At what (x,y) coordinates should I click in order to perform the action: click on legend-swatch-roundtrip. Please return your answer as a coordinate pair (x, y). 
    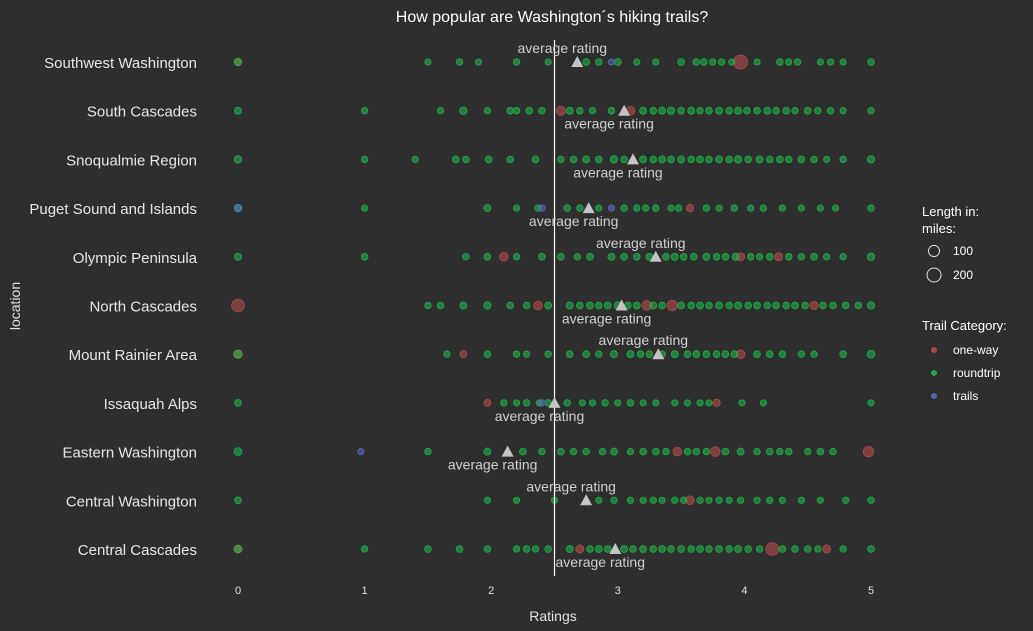
    Looking at the image, I should click on (934, 373).